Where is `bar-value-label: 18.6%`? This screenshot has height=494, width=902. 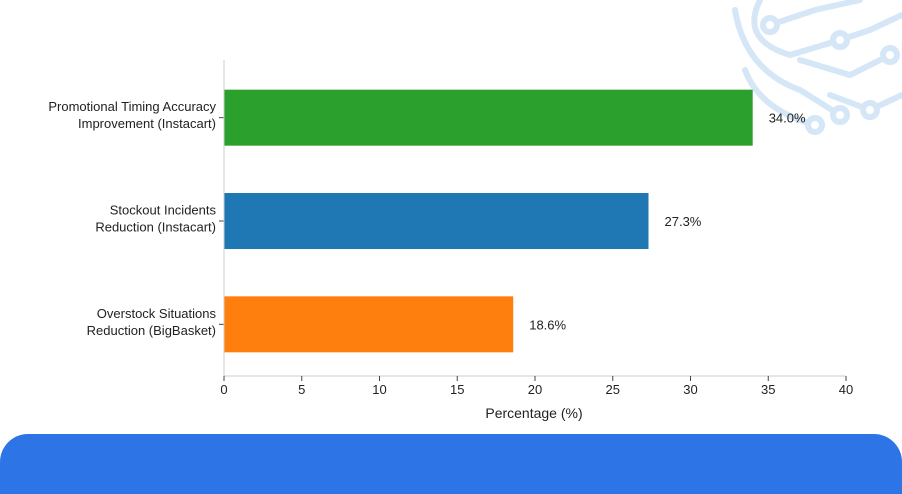 bar-value-label: 18.6% is located at coordinates (547, 324).